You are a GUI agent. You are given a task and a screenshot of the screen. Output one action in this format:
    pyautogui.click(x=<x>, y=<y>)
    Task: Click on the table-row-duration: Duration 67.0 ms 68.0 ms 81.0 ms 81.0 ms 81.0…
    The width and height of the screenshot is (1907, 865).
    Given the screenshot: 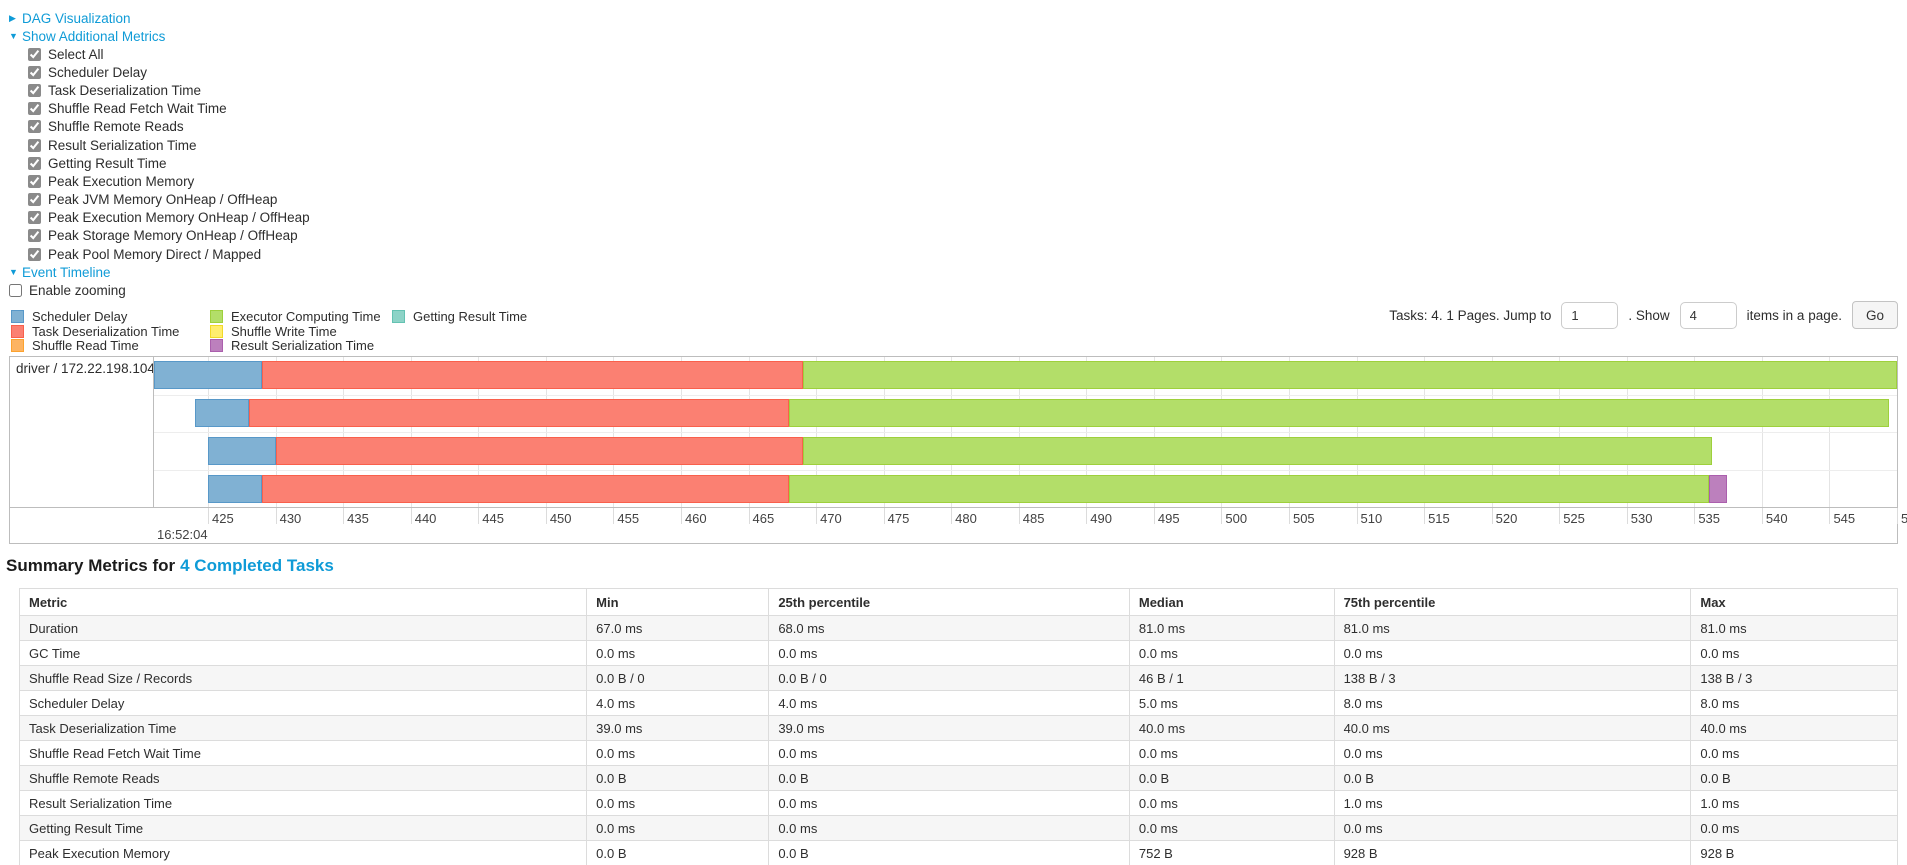 What is the action you would take?
    pyautogui.click(x=958, y=628)
    